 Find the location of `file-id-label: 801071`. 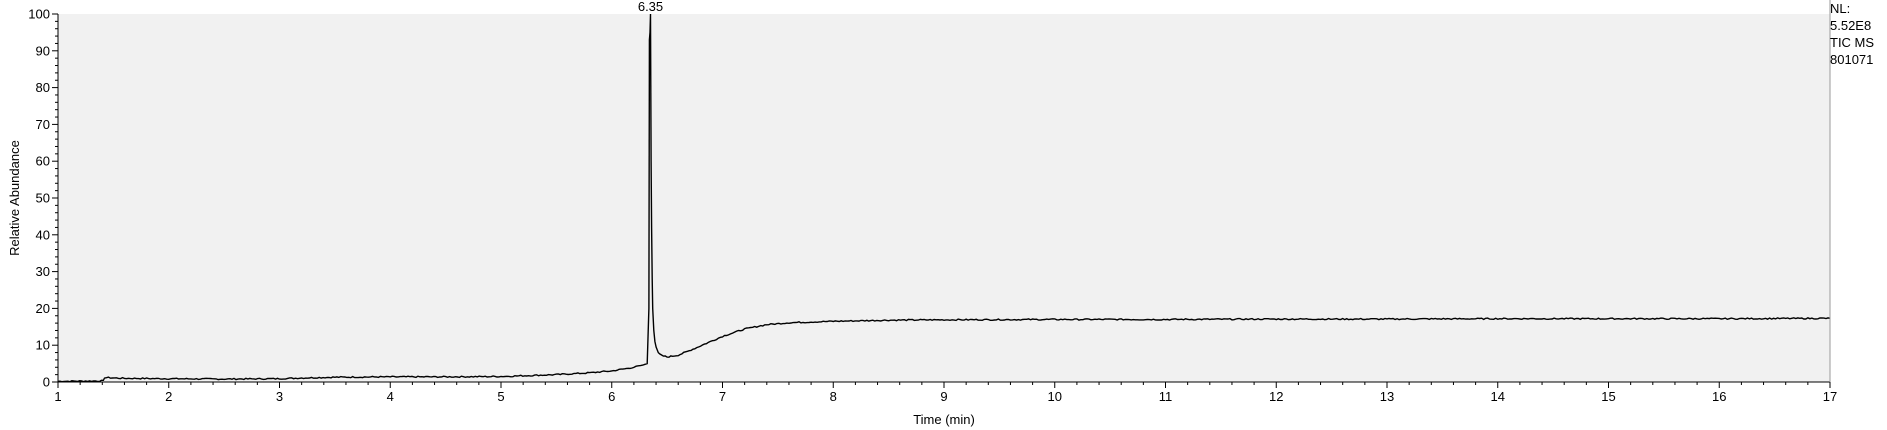

file-id-label: 801071 is located at coordinates (1852, 59).